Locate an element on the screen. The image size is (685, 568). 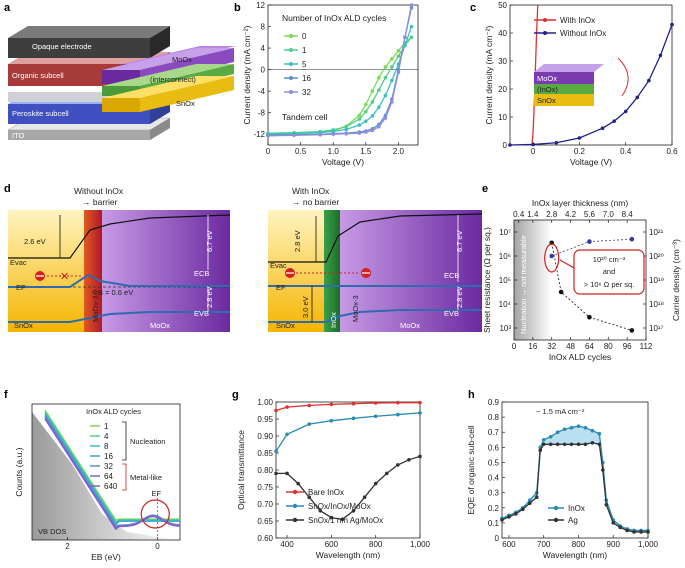
band-label-evac-left: Evac is located at coordinates (18, 262).